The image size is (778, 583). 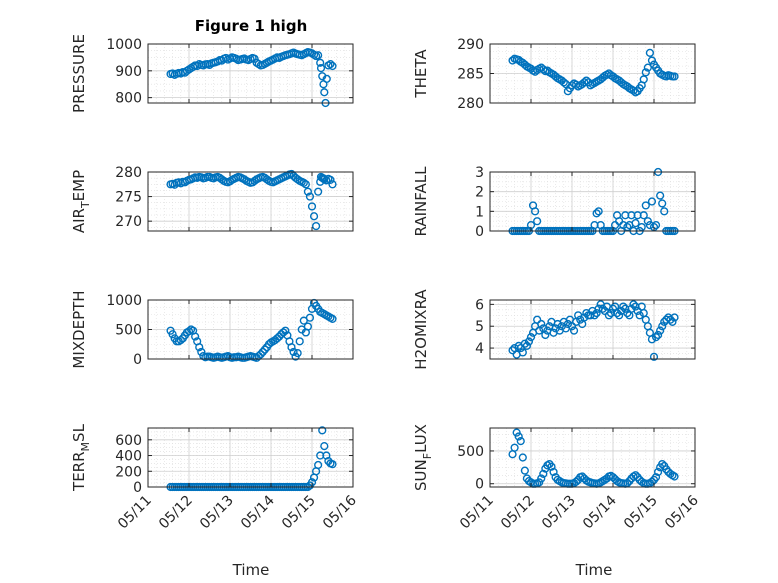 What do you see at coordinates (421, 201) in the screenshot?
I see `y-axis-label: RAINFALL` at bounding box center [421, 201].